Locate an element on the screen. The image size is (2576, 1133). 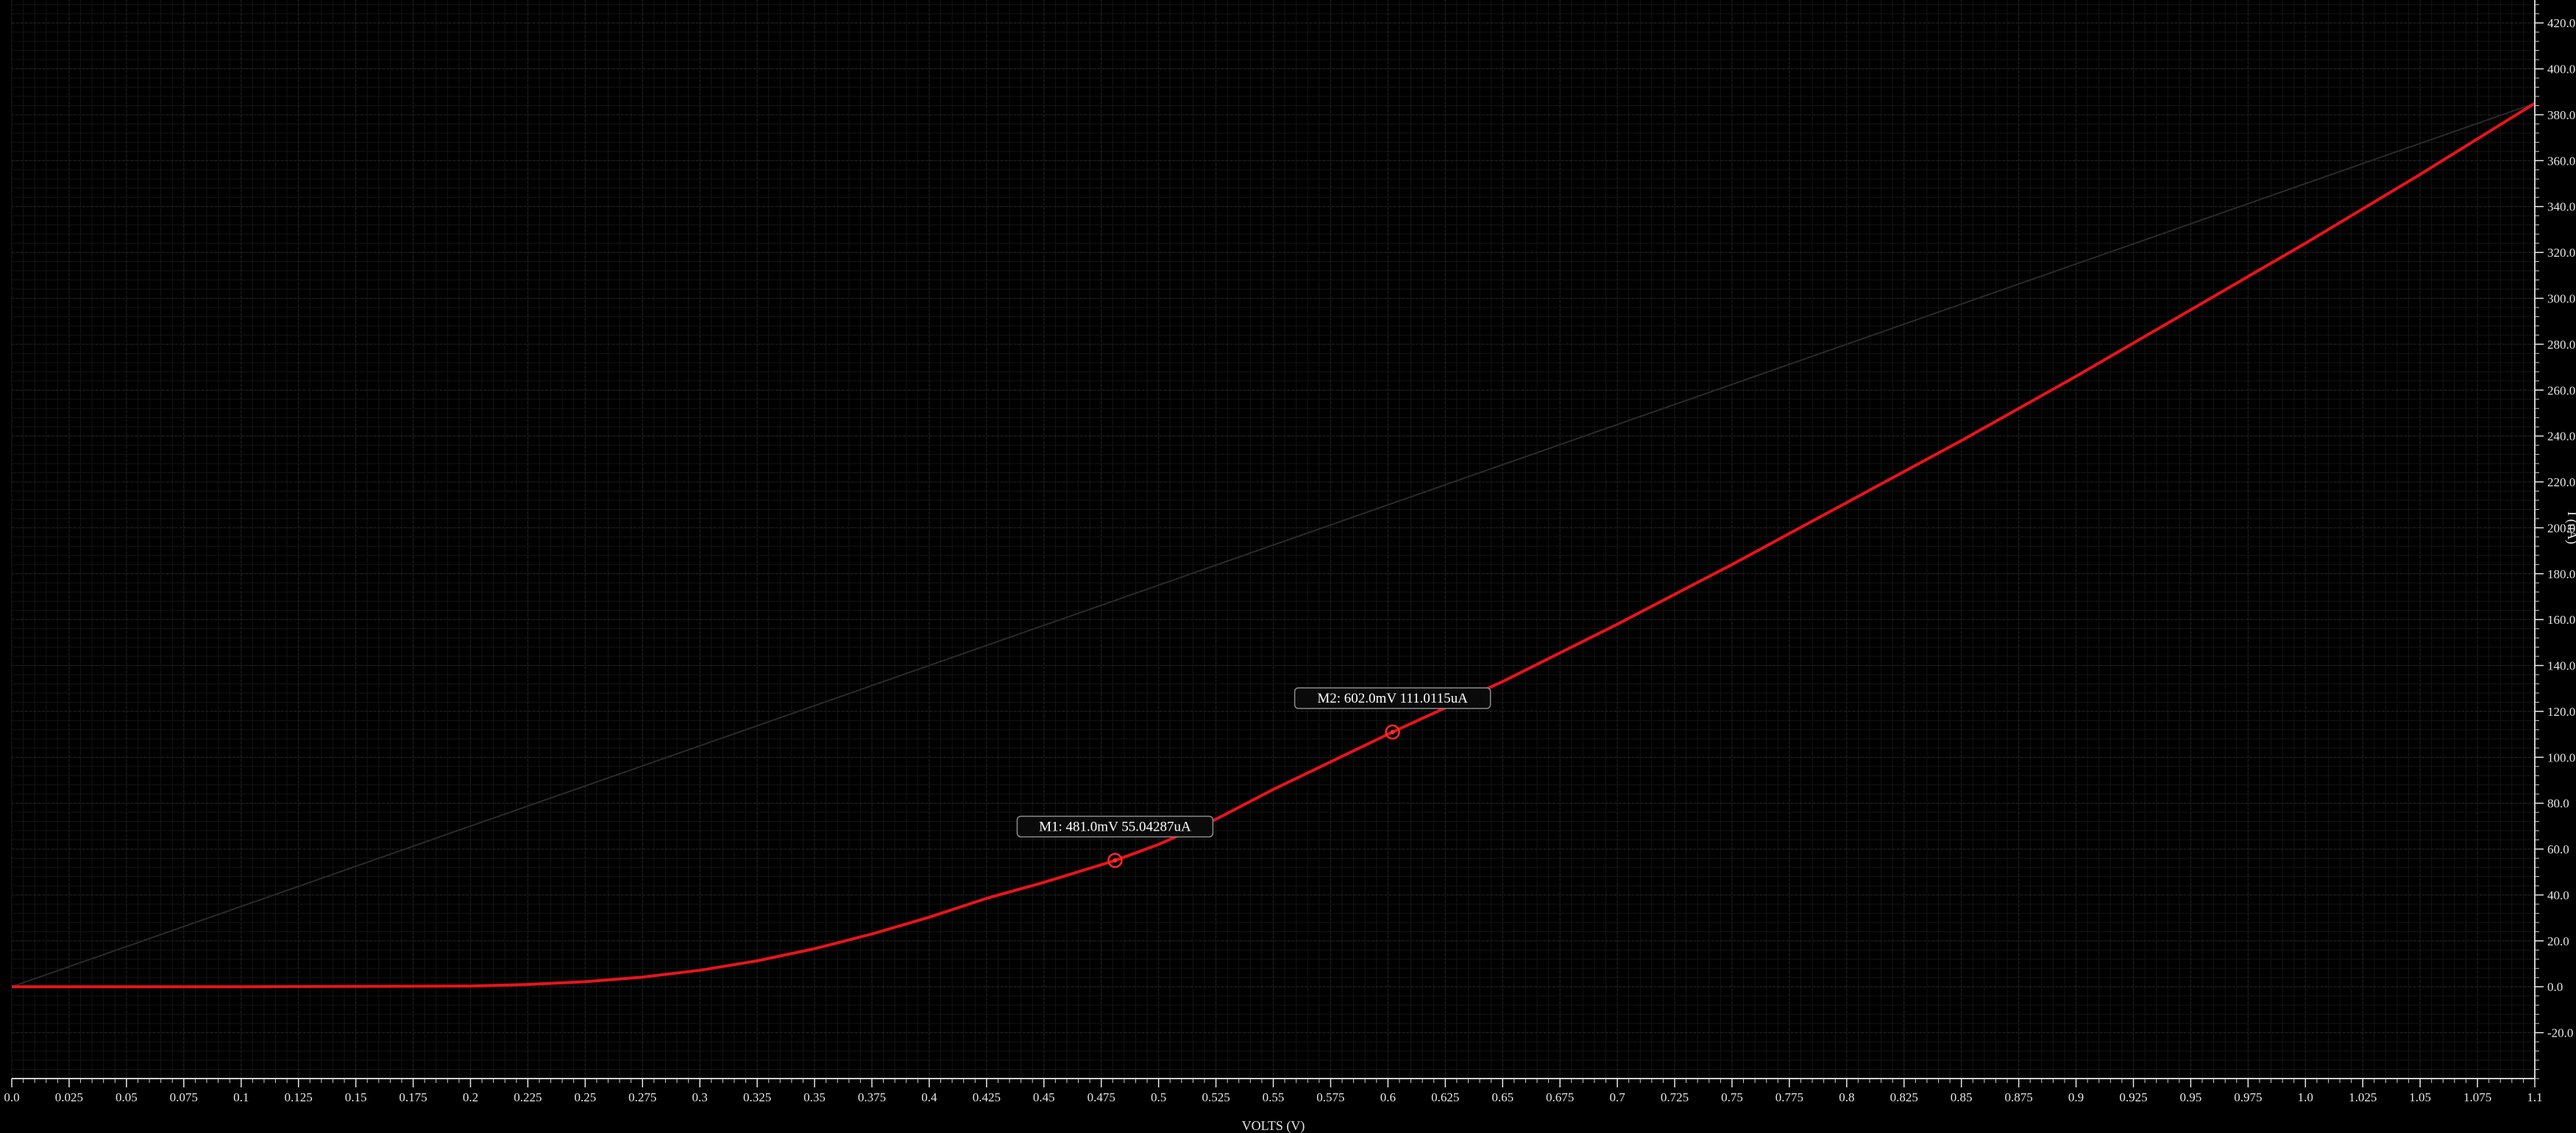
x-tick-label: 0.725 is located at coordinates (1675, 1097).